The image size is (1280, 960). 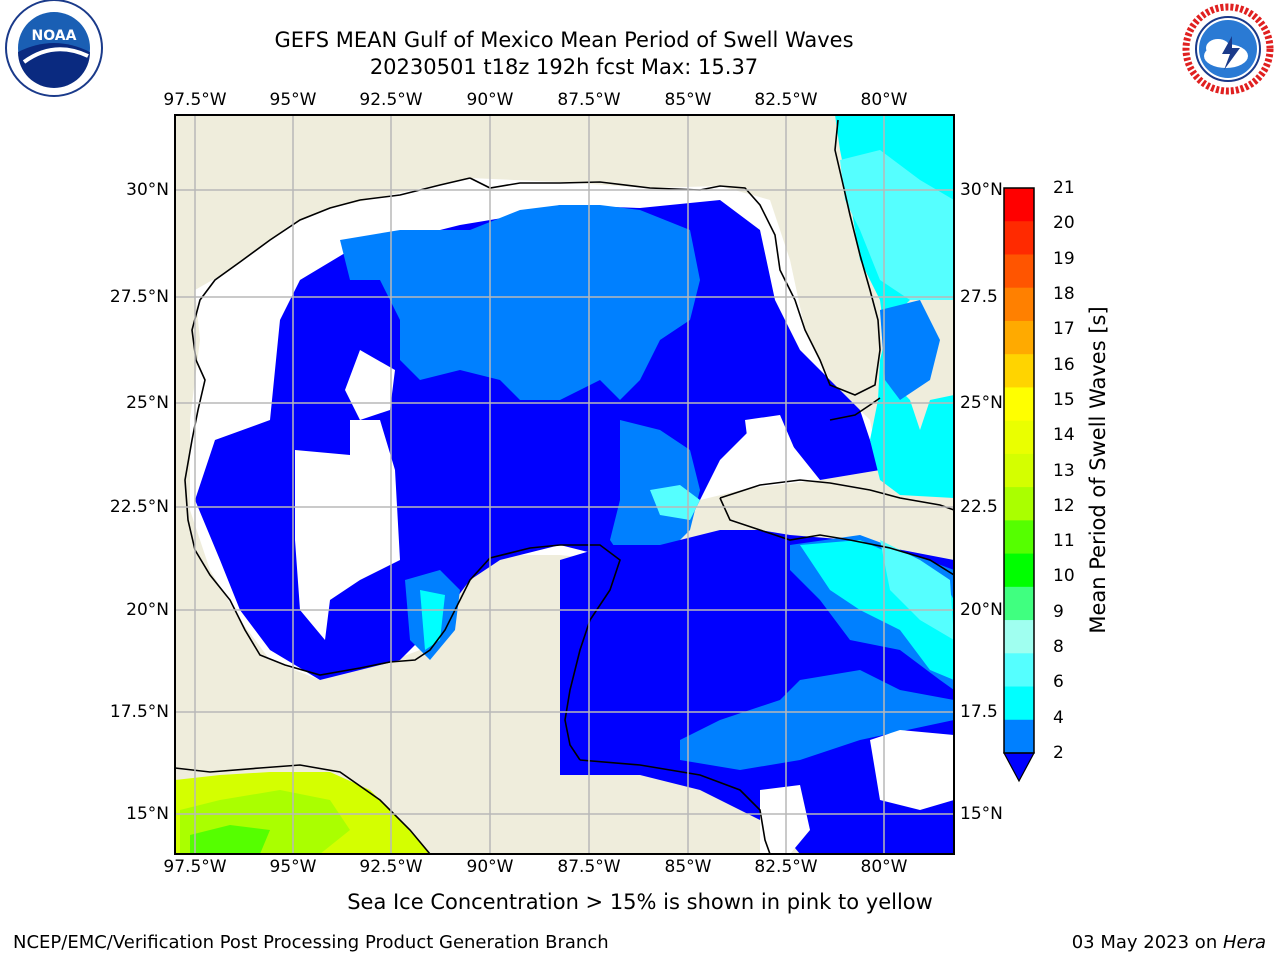 What do you see at coordinates (1058, 717) in the screenshot?
I see `colorbar-tick-label: 4` at bounding box center [1058, 717].